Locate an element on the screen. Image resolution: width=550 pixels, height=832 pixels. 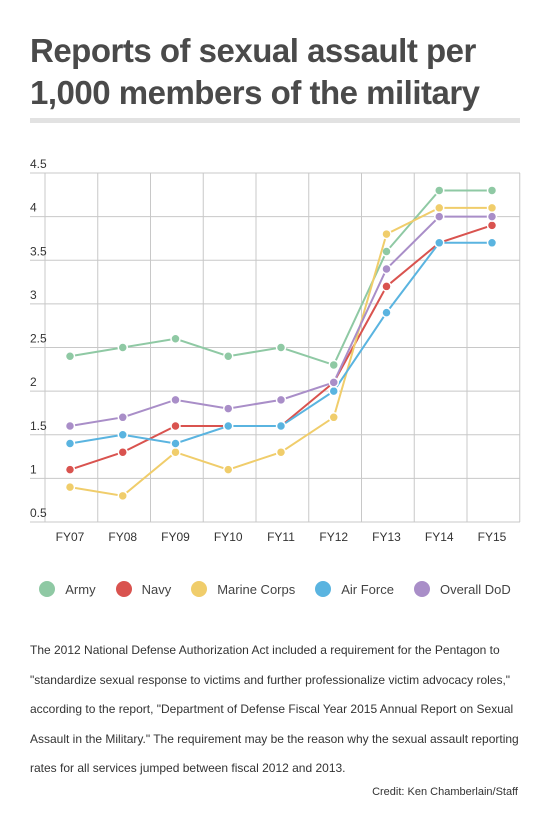
x-tick-label: FY14 is located at coordinates (439, 537).